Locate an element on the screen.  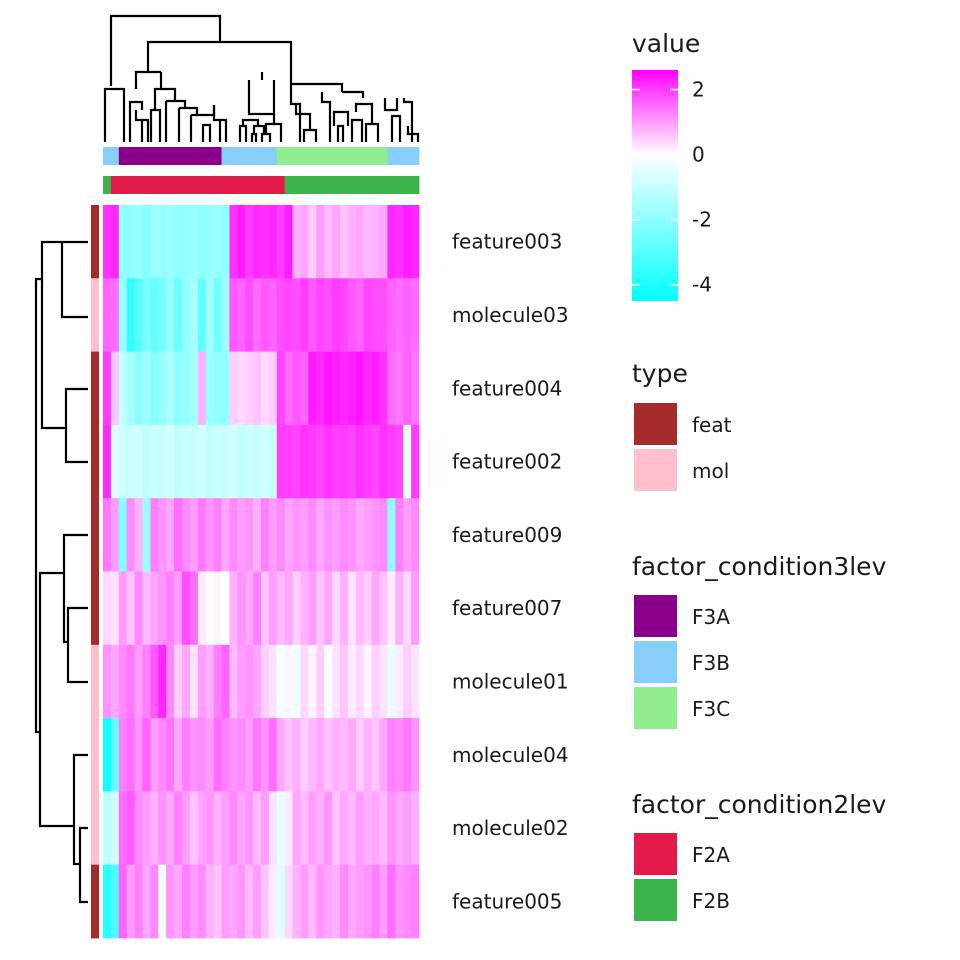
scale-tick-label: 0 is located at coordinates (698, 155).